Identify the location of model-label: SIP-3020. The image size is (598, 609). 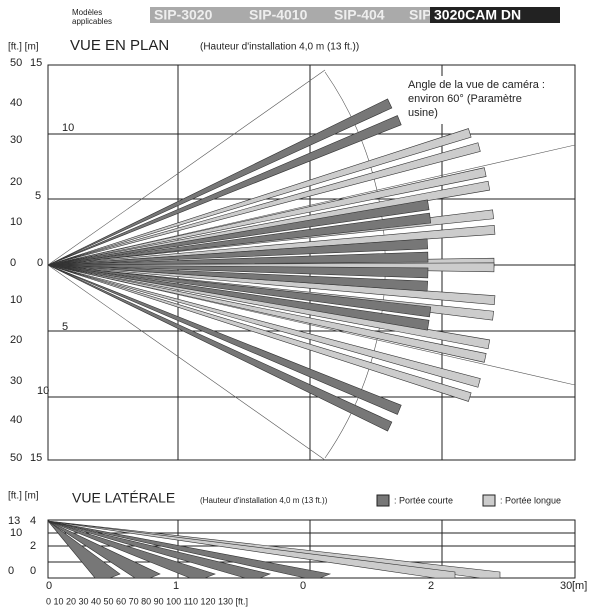
(183, 15).